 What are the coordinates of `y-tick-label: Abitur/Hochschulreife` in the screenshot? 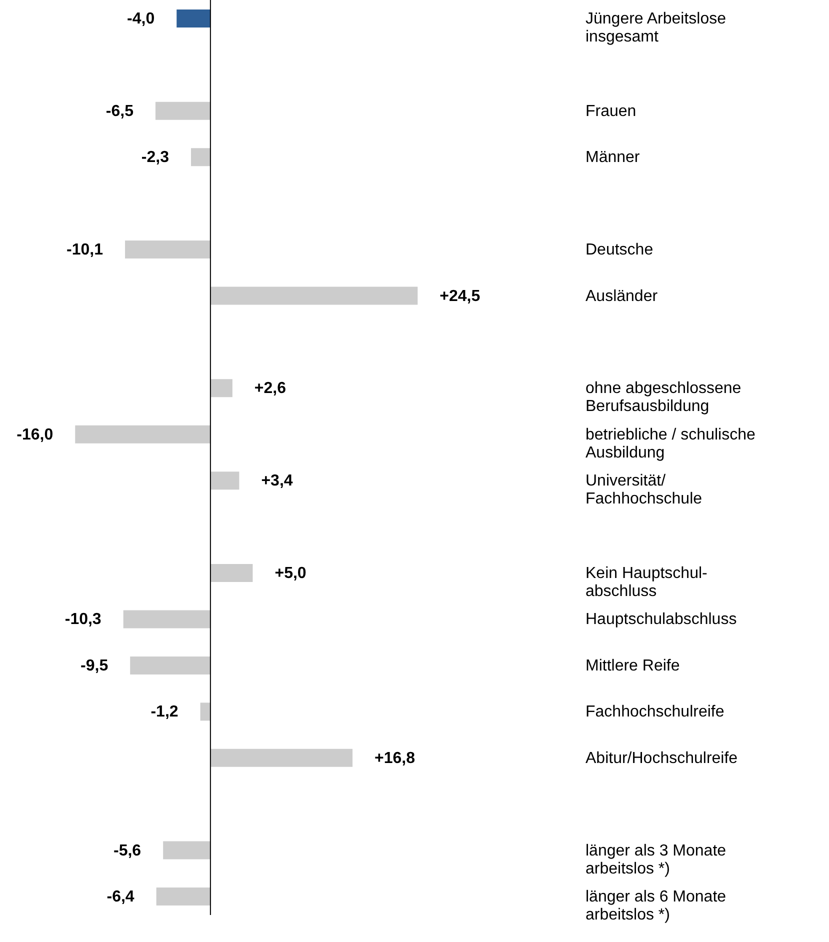 It's located at (662, 758).